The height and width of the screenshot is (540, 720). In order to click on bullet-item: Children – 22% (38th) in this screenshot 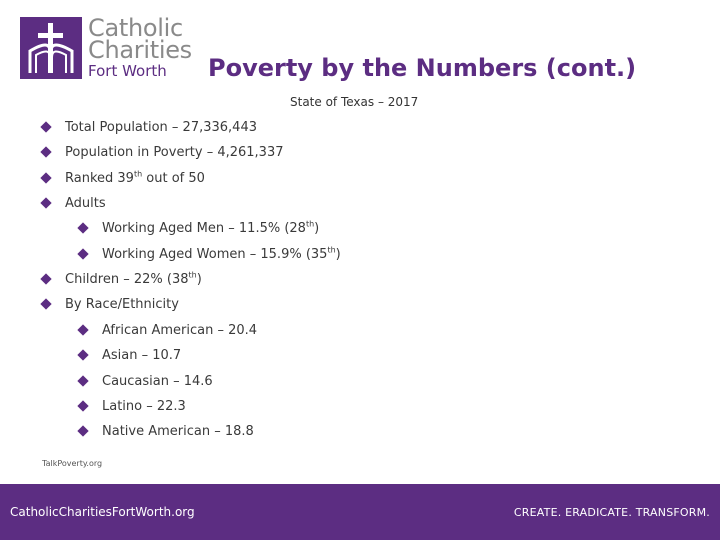, I will do `click(121, 279)`.